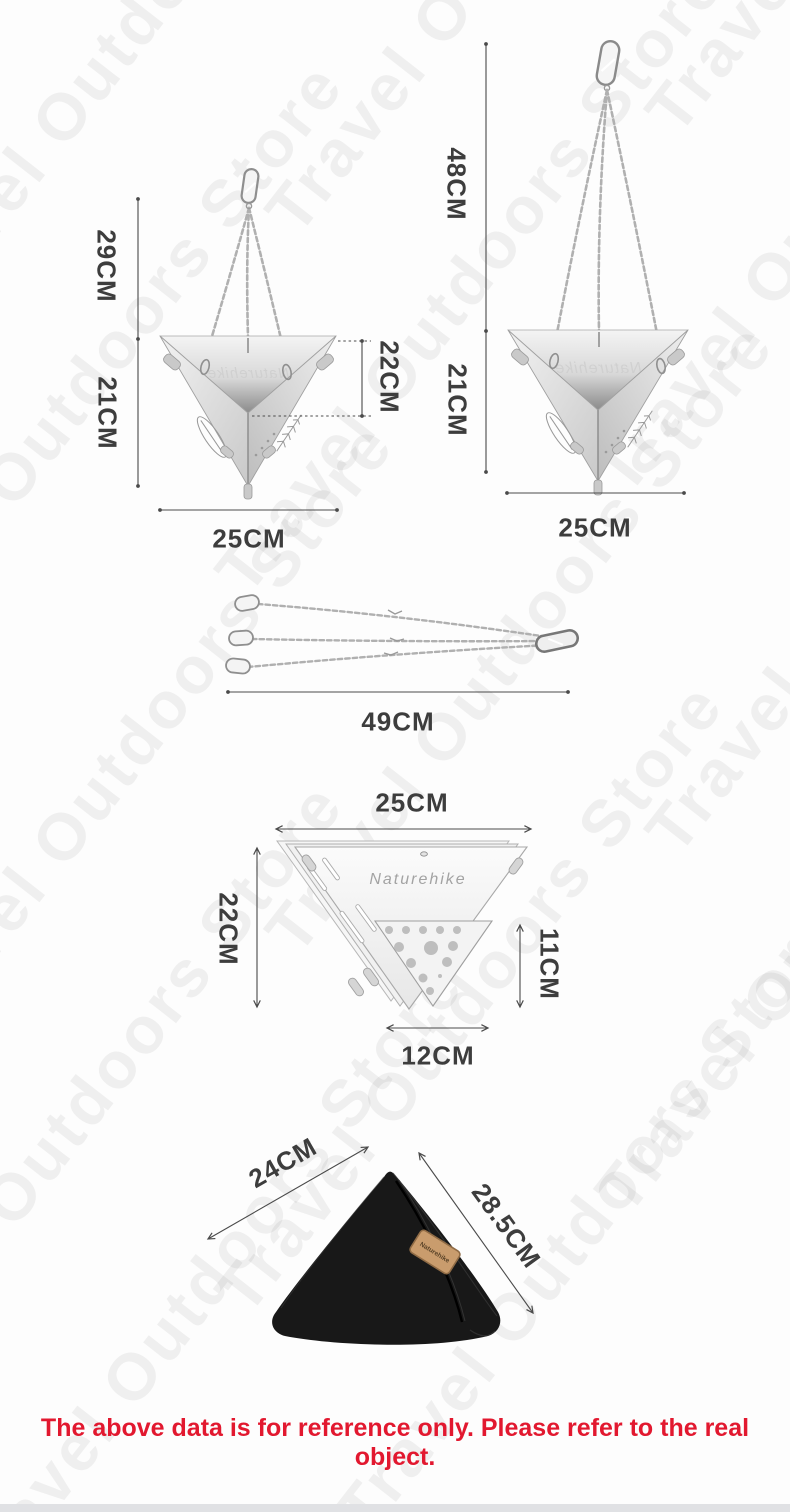 This screenshot has height=1512, width=790. I want to click on plate-slots, so click(341, 900).